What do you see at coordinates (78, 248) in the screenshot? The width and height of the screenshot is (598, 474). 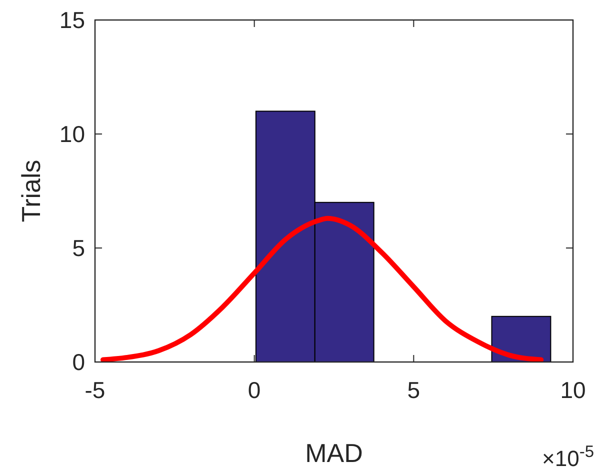 I see `y-tick-label: 5` at bounding box center [78, 248].